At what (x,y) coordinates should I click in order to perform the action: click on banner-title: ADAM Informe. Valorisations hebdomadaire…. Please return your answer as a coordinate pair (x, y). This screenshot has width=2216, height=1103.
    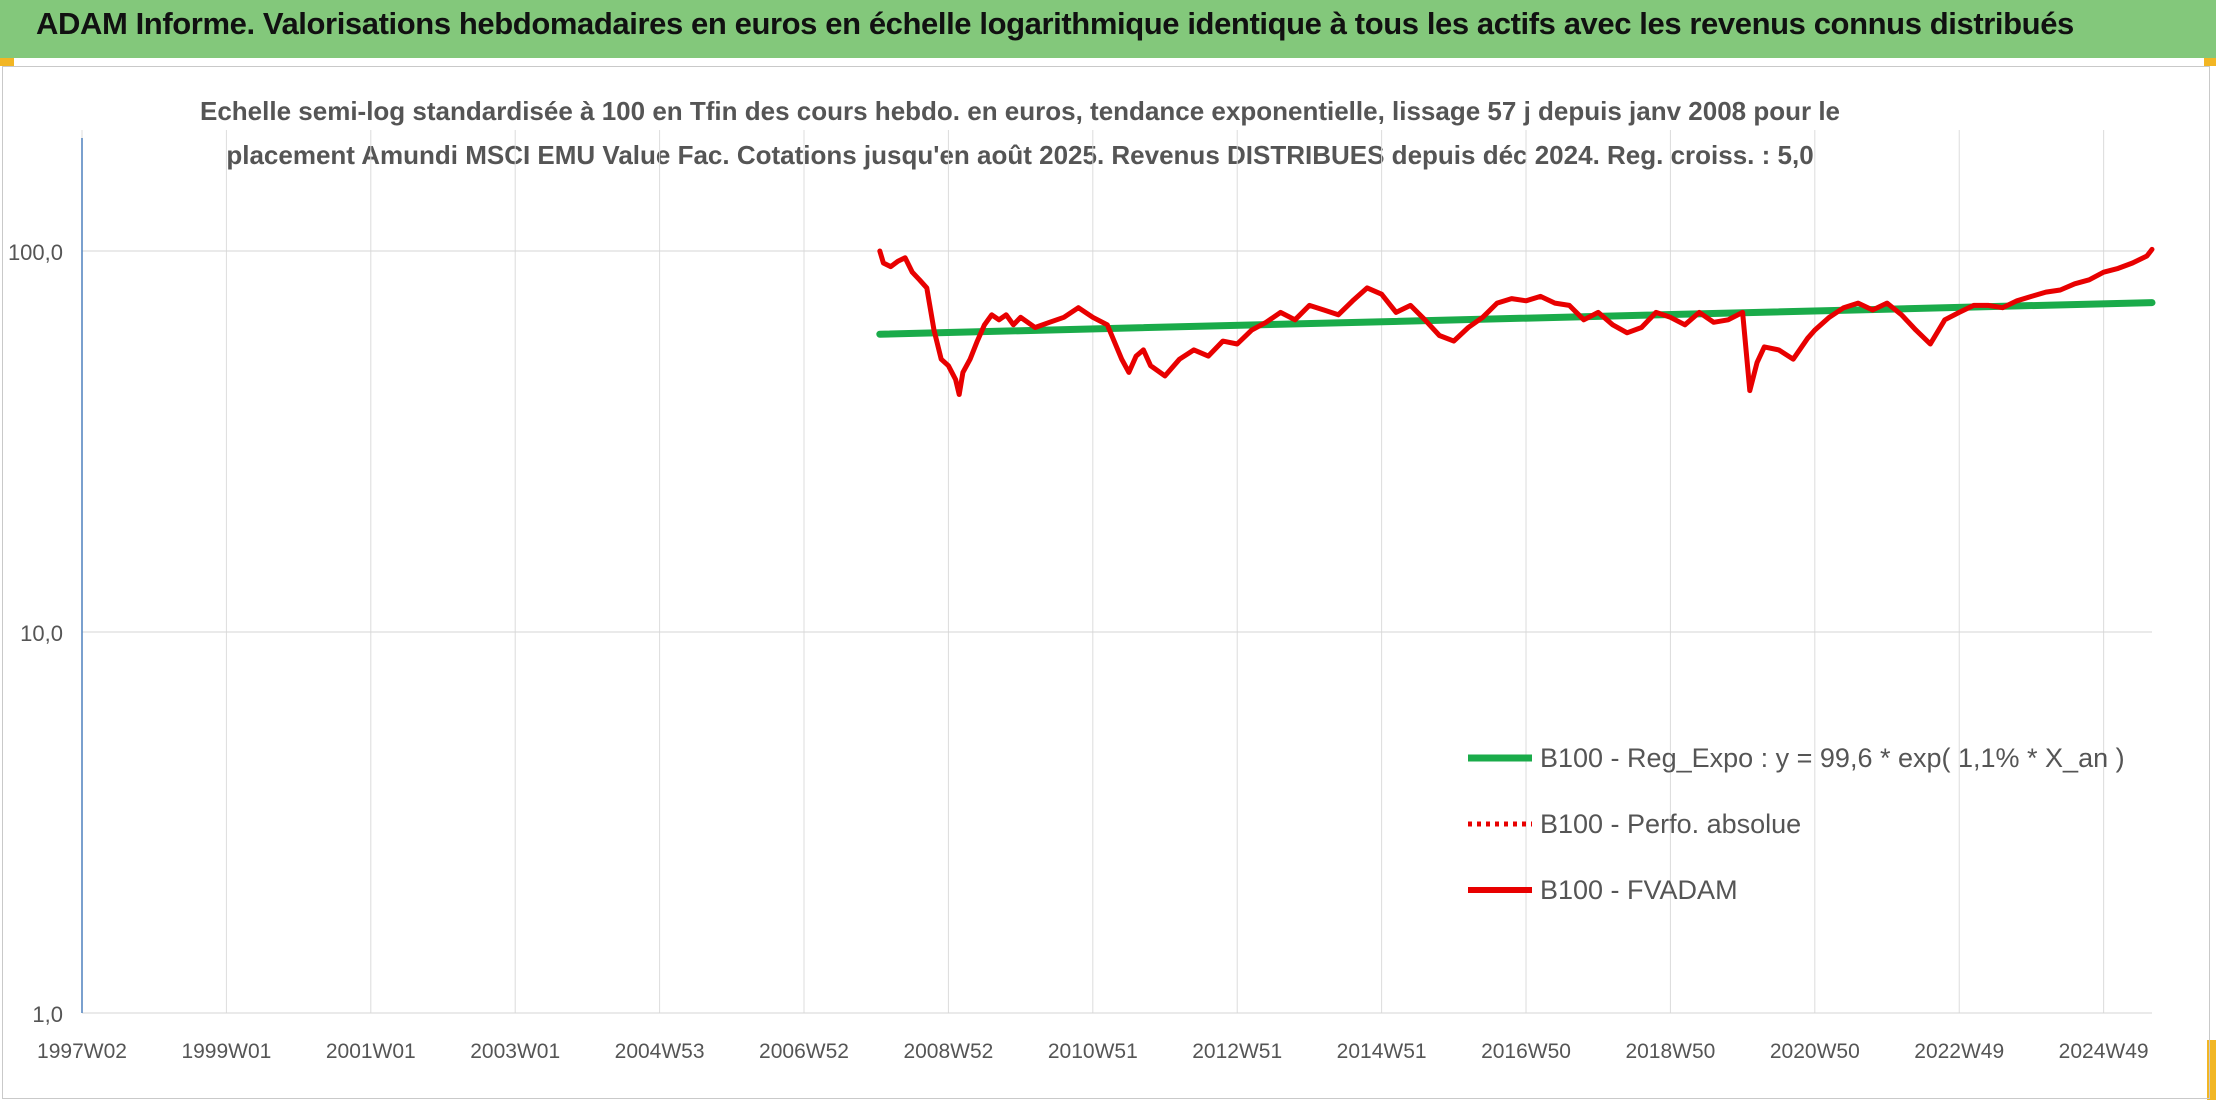
    Looking at the image, I should click on (1055, 23).